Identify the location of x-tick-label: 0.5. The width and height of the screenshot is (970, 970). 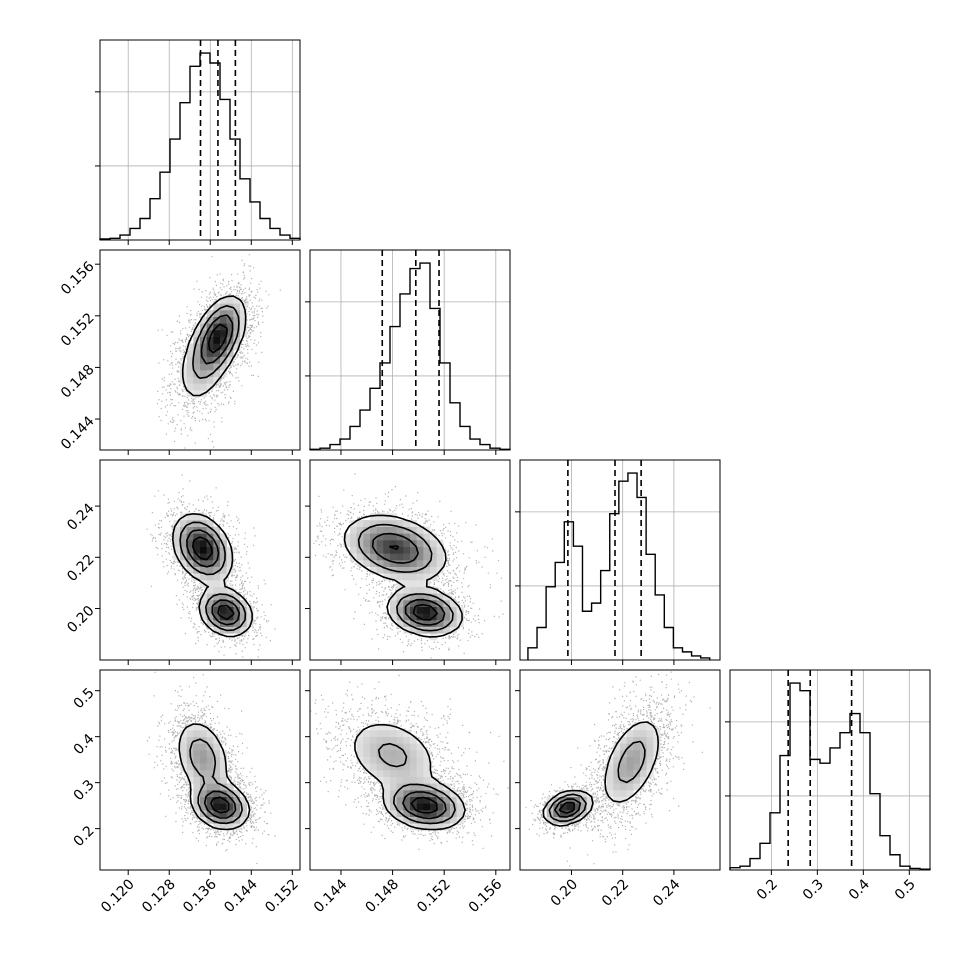
(905, 889).